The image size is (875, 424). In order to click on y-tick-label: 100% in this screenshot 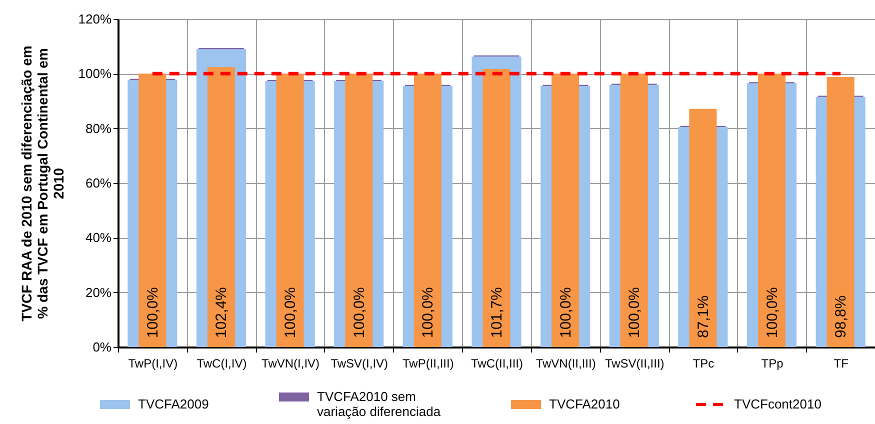, I will do `click(95, 74)`.